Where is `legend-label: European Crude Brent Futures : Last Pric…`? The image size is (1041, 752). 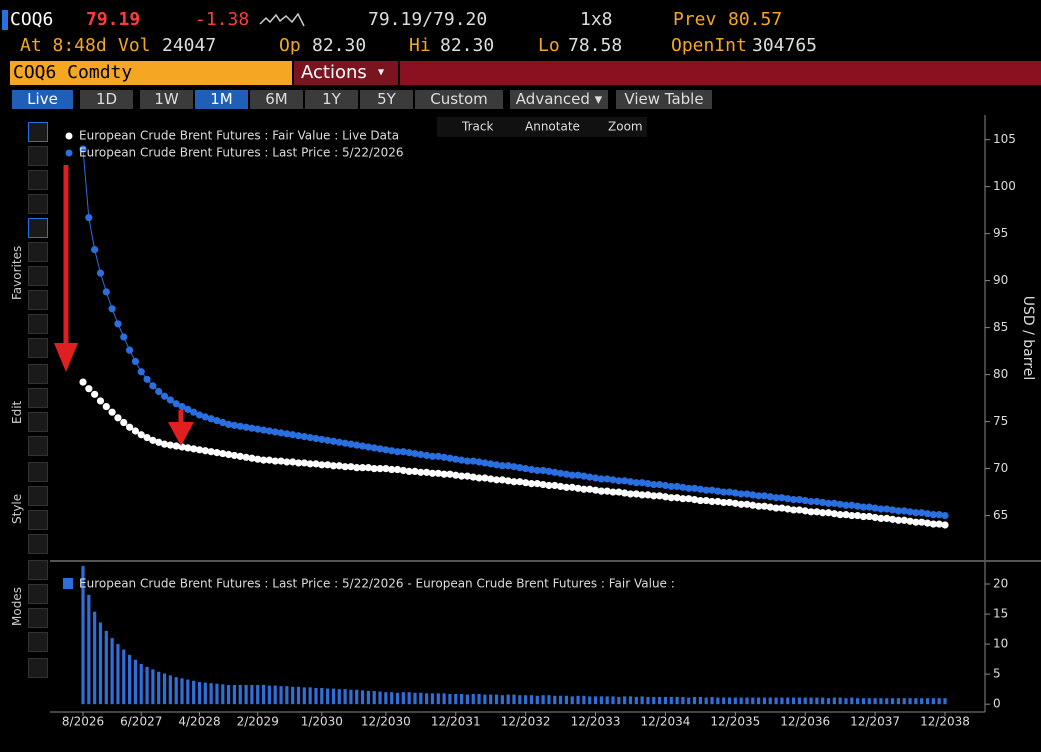 legend-label: European Crude Brent Futures : Last Pric… is located at coordinates (241, 153).